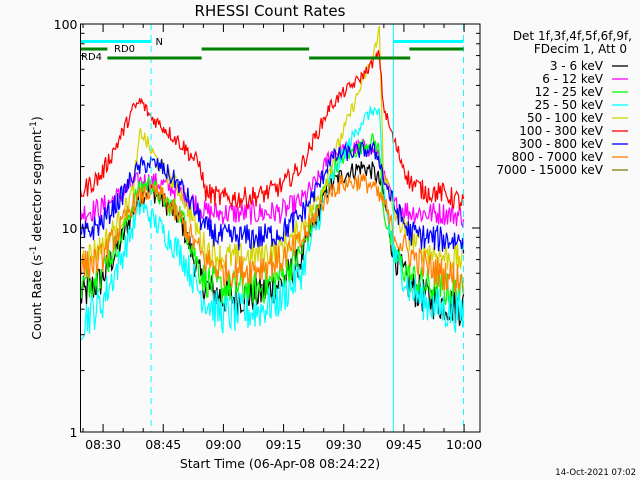  I want to click on legend-label: 12 - 25 keV, so click(569, 92).